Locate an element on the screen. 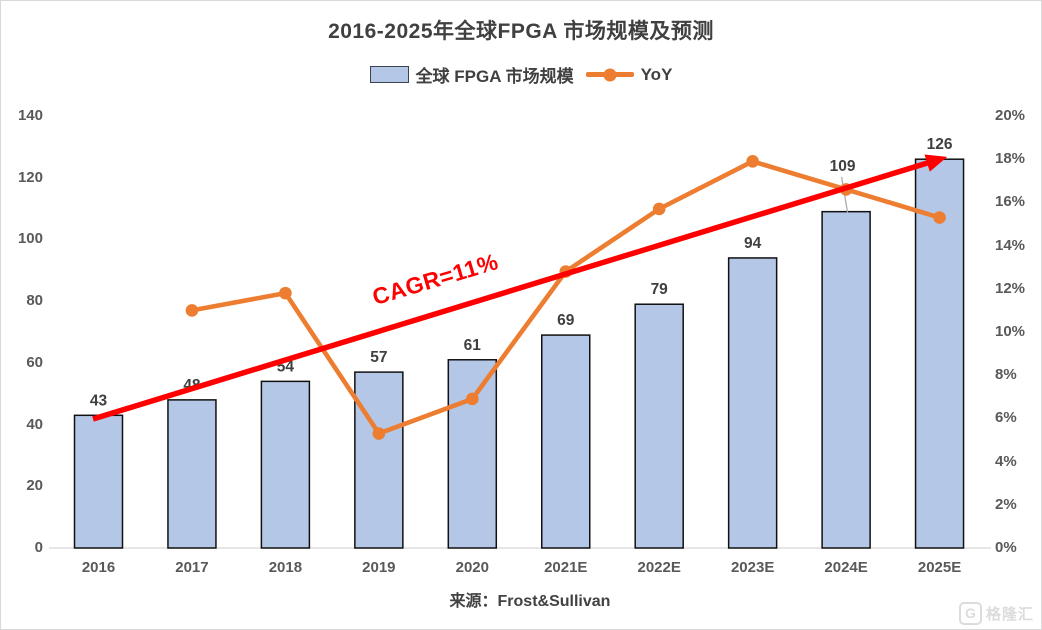 This screenshot has width=1042, height=630. bar-value-label: 61 is located at coordinates (473, 345).